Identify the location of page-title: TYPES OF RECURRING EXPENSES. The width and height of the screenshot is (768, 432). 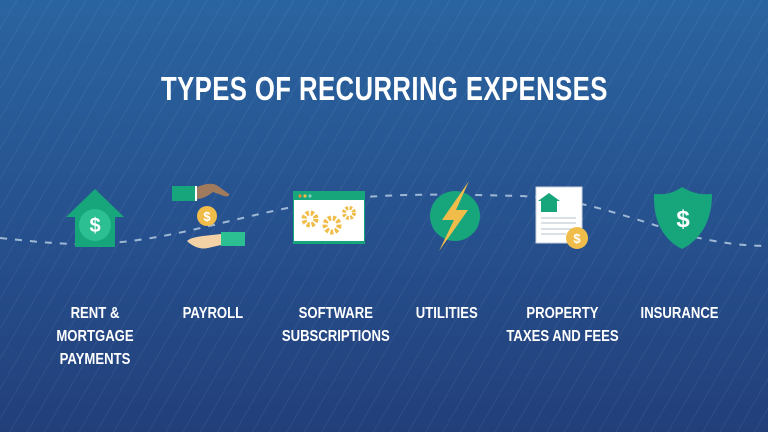
(384, 89).